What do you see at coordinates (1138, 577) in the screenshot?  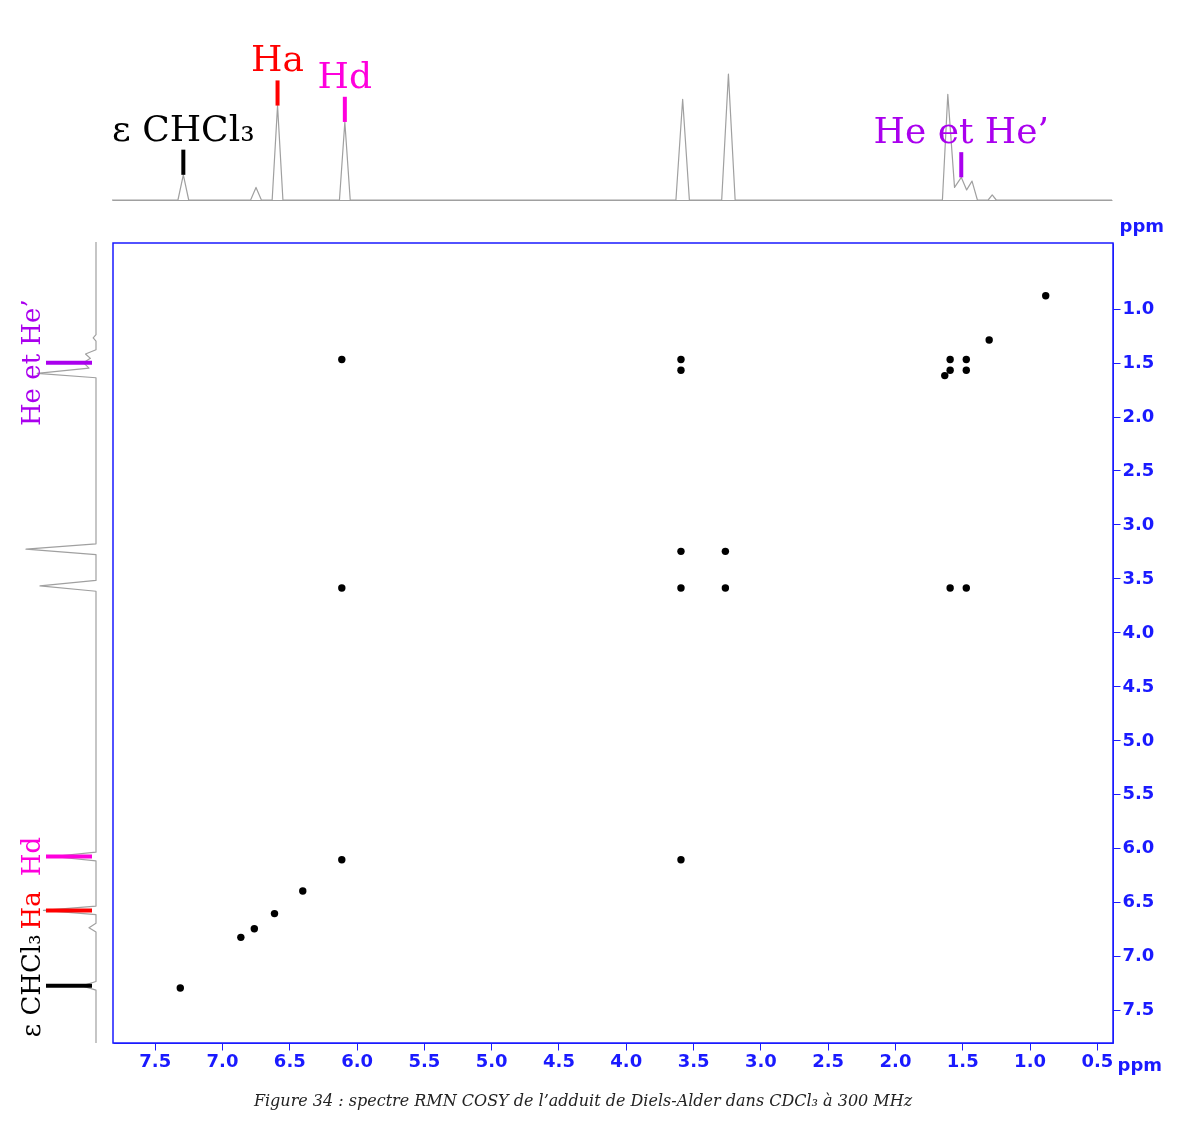 I see `y-tick-label: 3.5` at bounding box center [1138, 577].